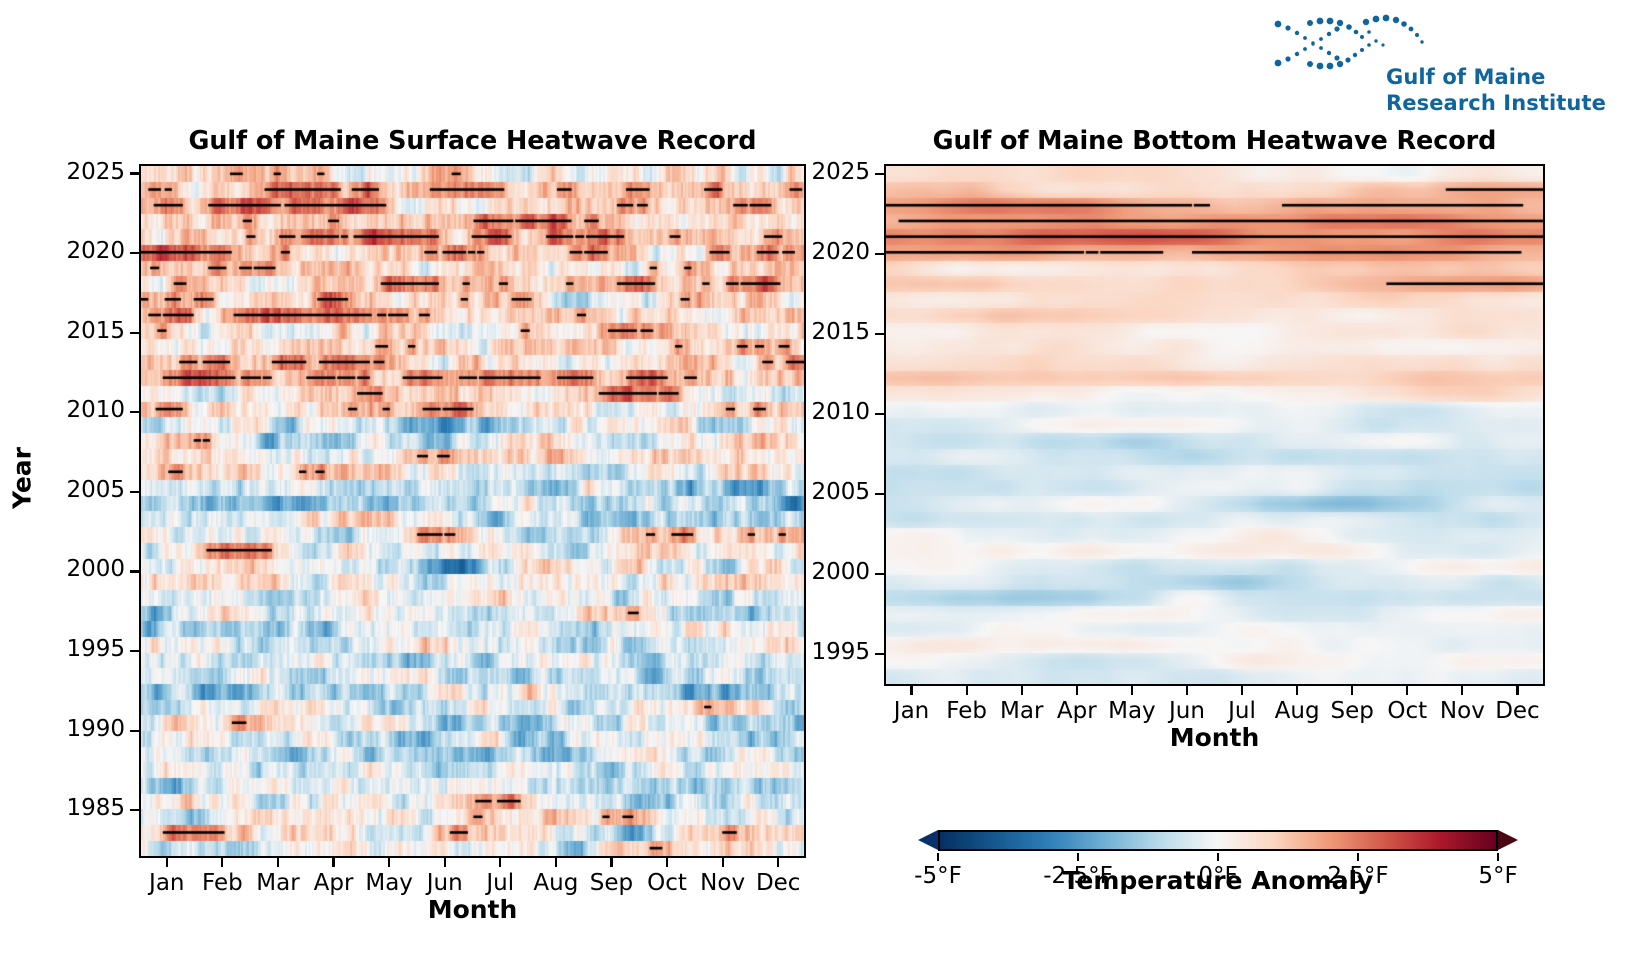  I want to click on gmri-logo: Gulf of Maine Research Institute, so click(1434, 64).